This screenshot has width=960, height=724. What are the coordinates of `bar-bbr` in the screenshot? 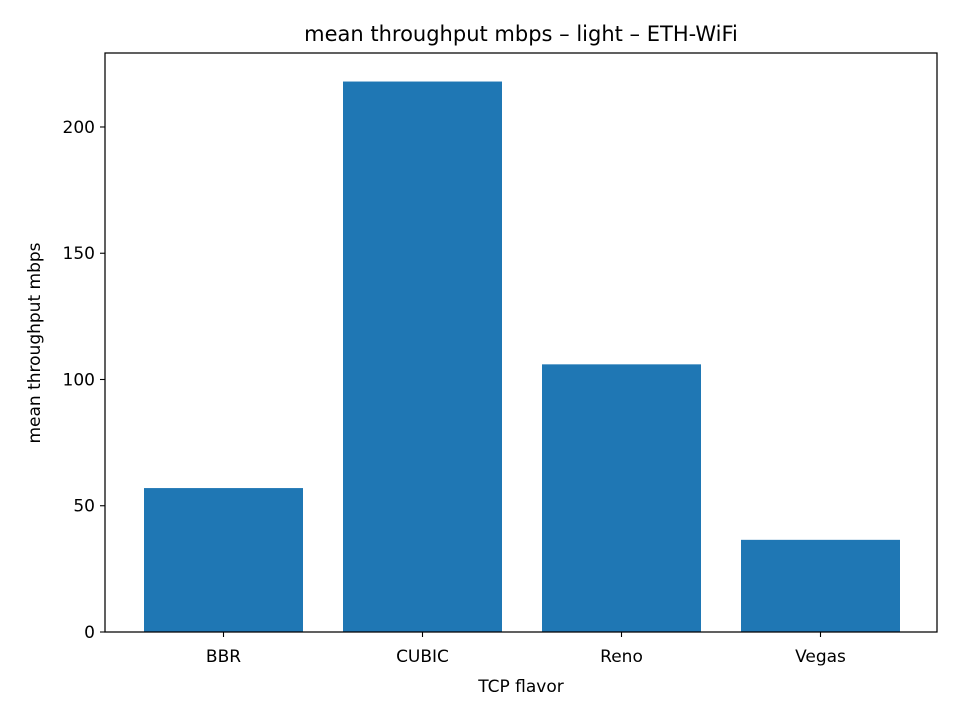 It's located at (223, 560).